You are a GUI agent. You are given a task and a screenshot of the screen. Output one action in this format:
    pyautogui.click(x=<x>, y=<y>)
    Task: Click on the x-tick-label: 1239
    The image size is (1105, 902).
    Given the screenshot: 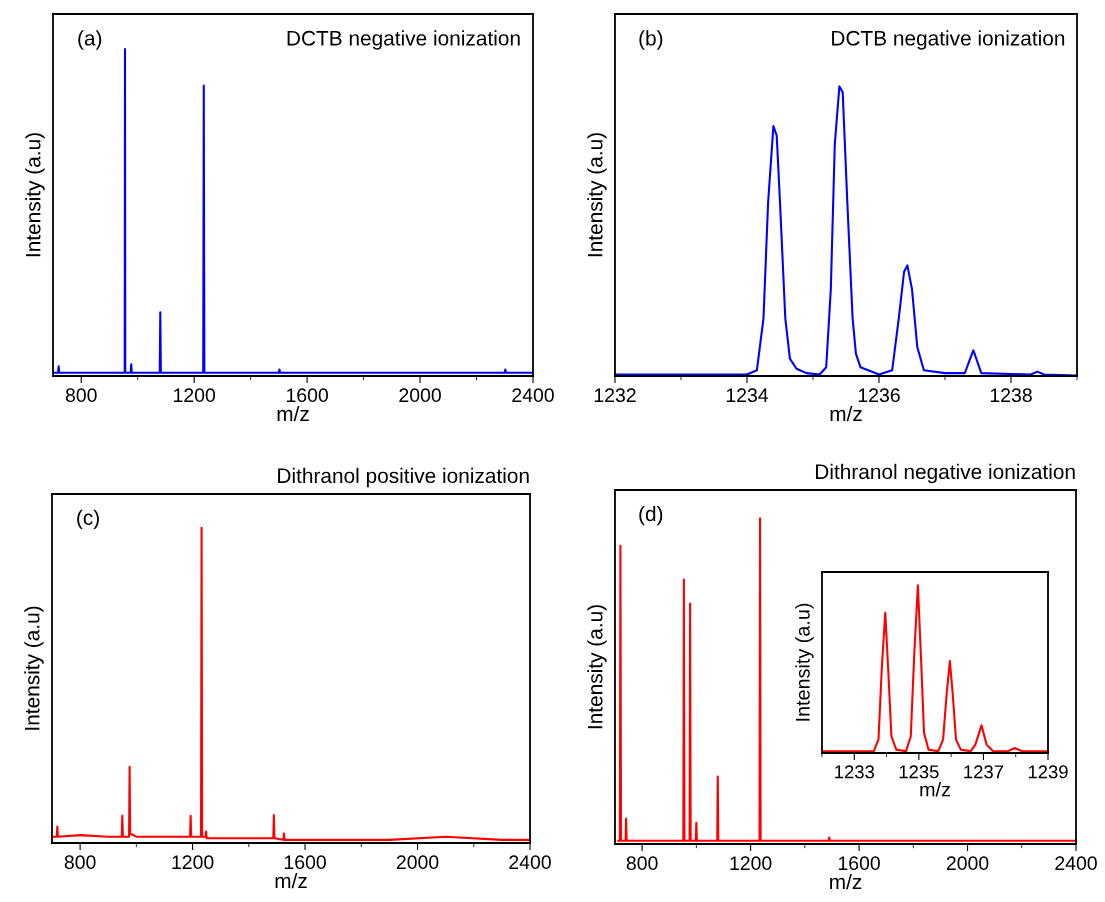 What is the action you would take?
    pyautogui.click(x=1048, y=772)
    